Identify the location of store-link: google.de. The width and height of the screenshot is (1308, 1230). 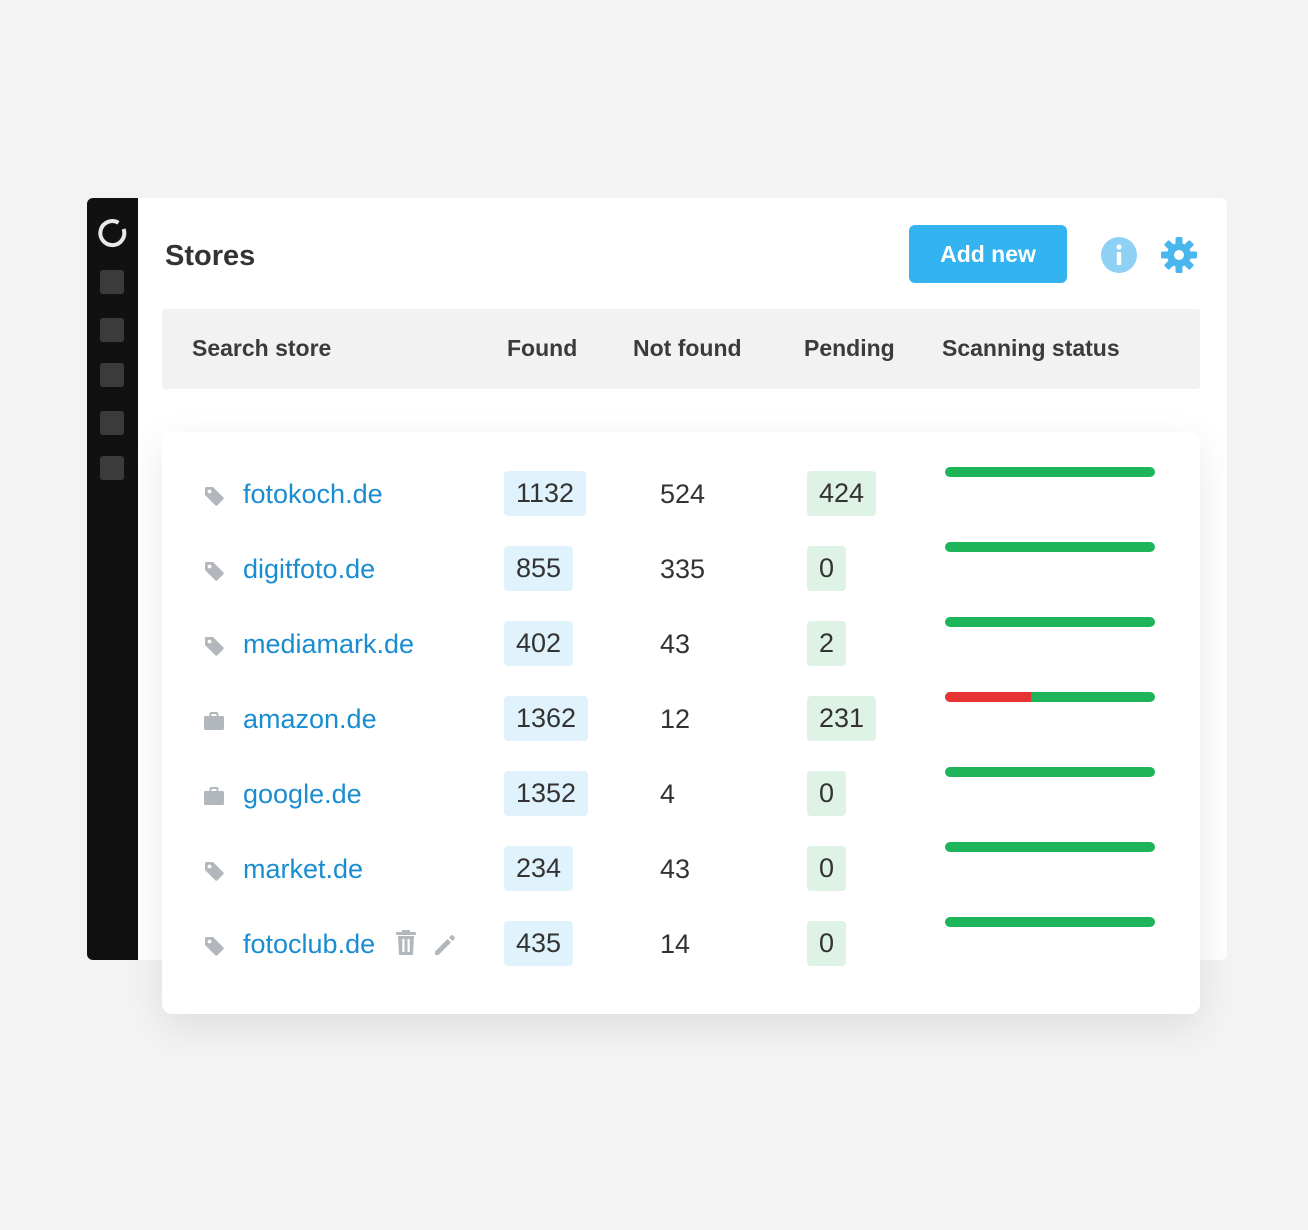
(302, 794).